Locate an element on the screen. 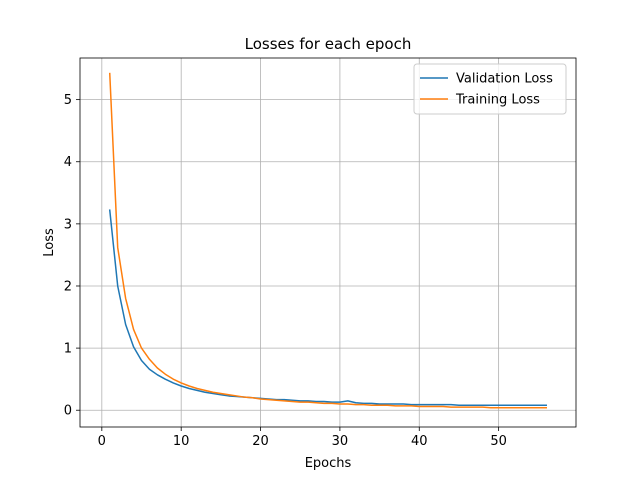  x-tick-label: 30 is located at coordinates (340, 441).